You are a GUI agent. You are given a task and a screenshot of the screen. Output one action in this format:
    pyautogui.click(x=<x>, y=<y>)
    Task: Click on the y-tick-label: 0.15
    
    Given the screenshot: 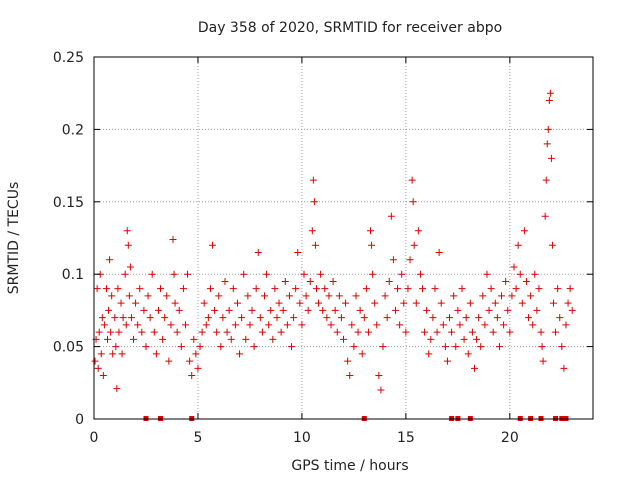 What is the action you would take?
    pyautogui.click(x=68, y=203)
    